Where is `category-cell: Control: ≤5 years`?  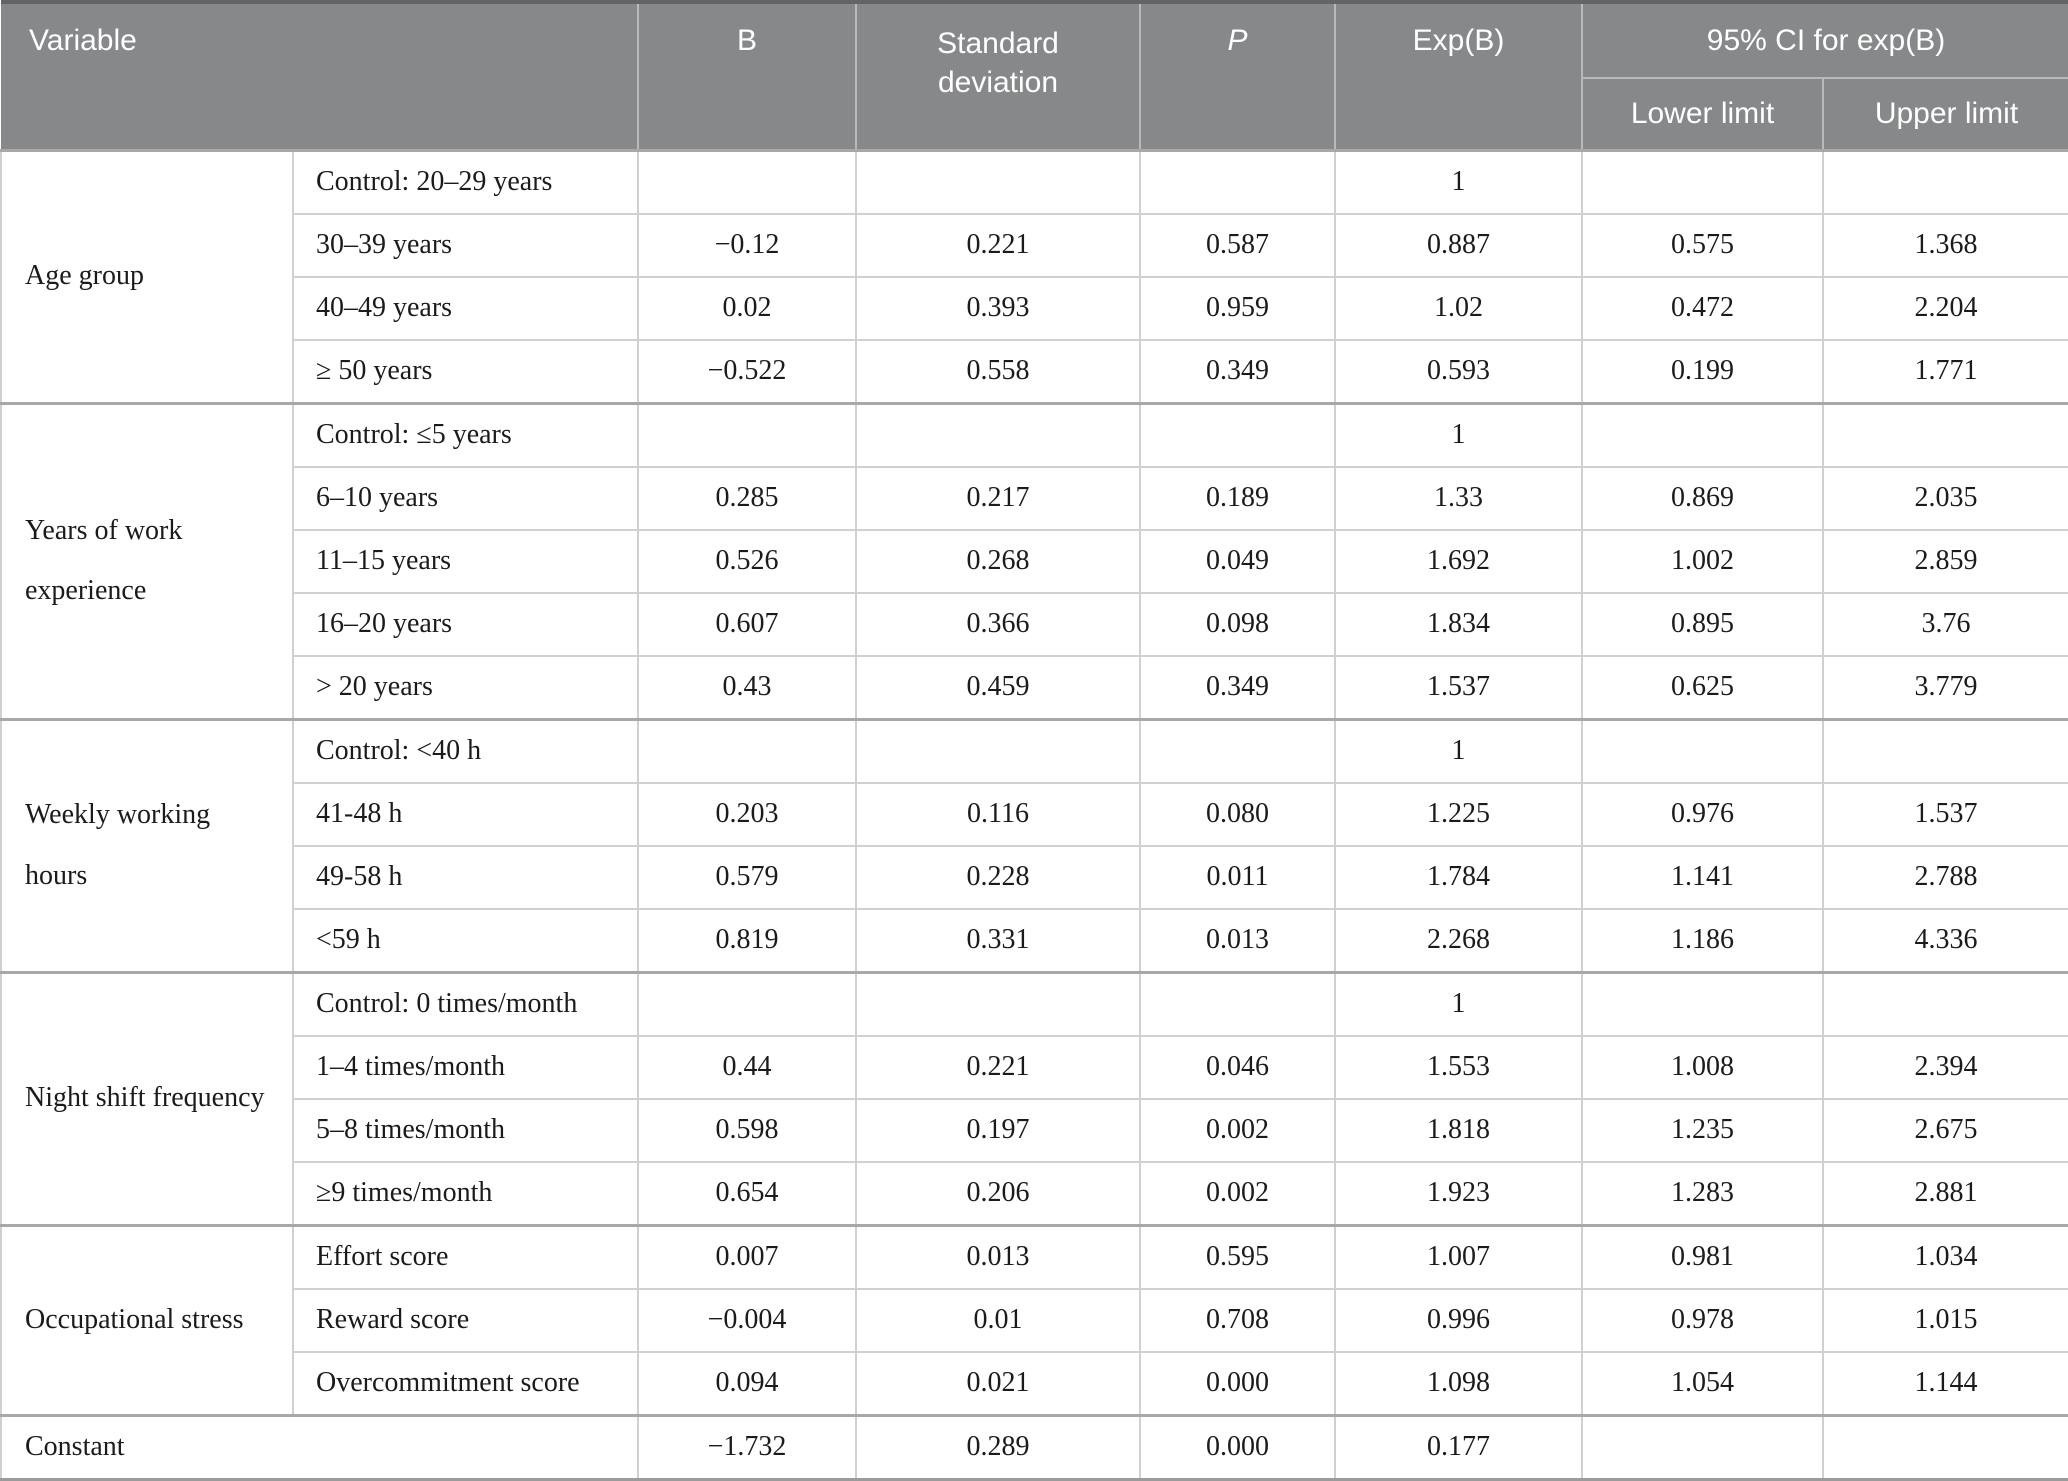 category-cell: Control: ≤5 years is located at coordinates (465, 434).